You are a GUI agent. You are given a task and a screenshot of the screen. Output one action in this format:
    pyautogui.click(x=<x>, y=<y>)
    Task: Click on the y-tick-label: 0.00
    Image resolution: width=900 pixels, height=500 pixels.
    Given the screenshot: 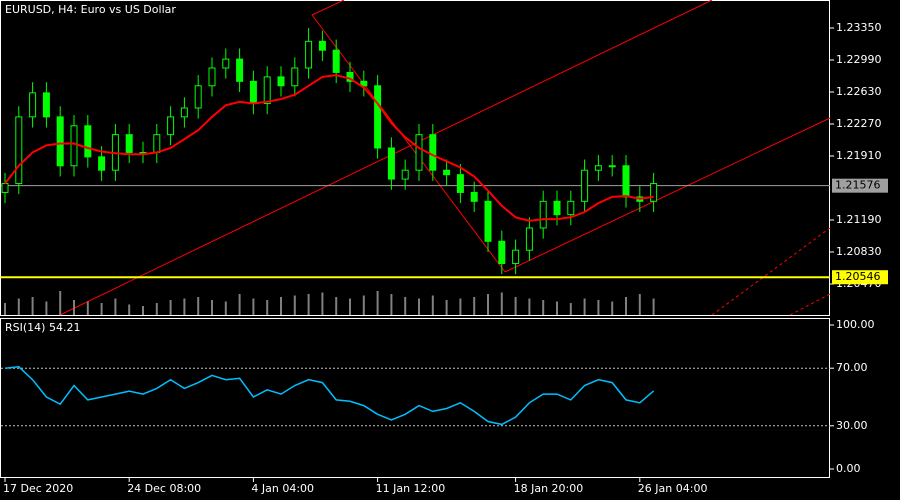 What is the action you would take?
    pyautogui.click(x=848, y=468)
    